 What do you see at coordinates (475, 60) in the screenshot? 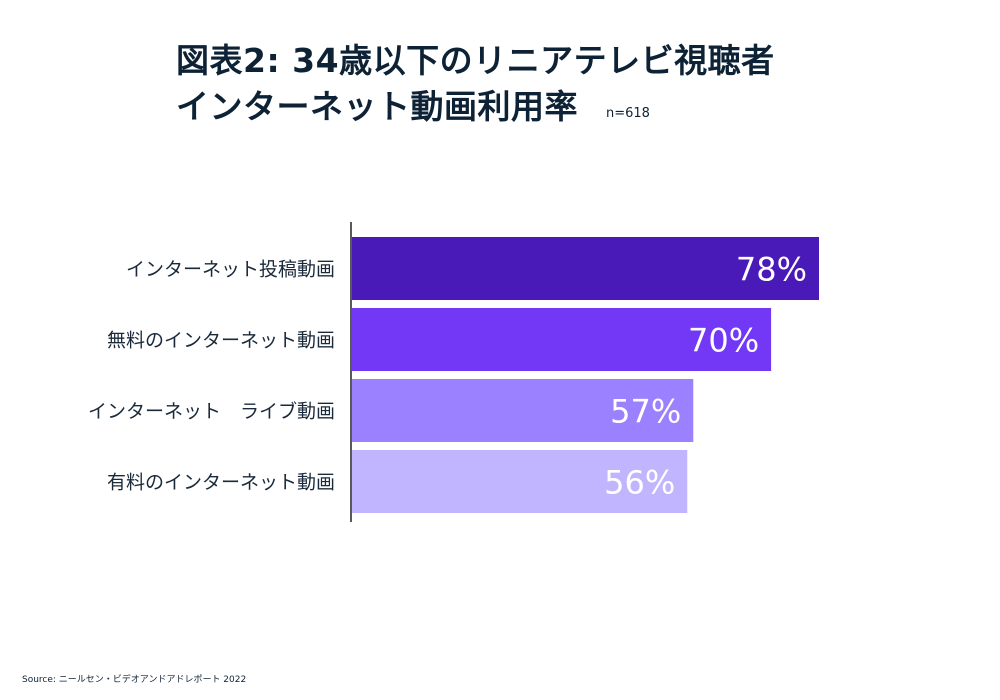
I see `chart-title-line-1: 図表2: 34歳以下のリニアテレビ視聴者` at bounding box center [475, 60].